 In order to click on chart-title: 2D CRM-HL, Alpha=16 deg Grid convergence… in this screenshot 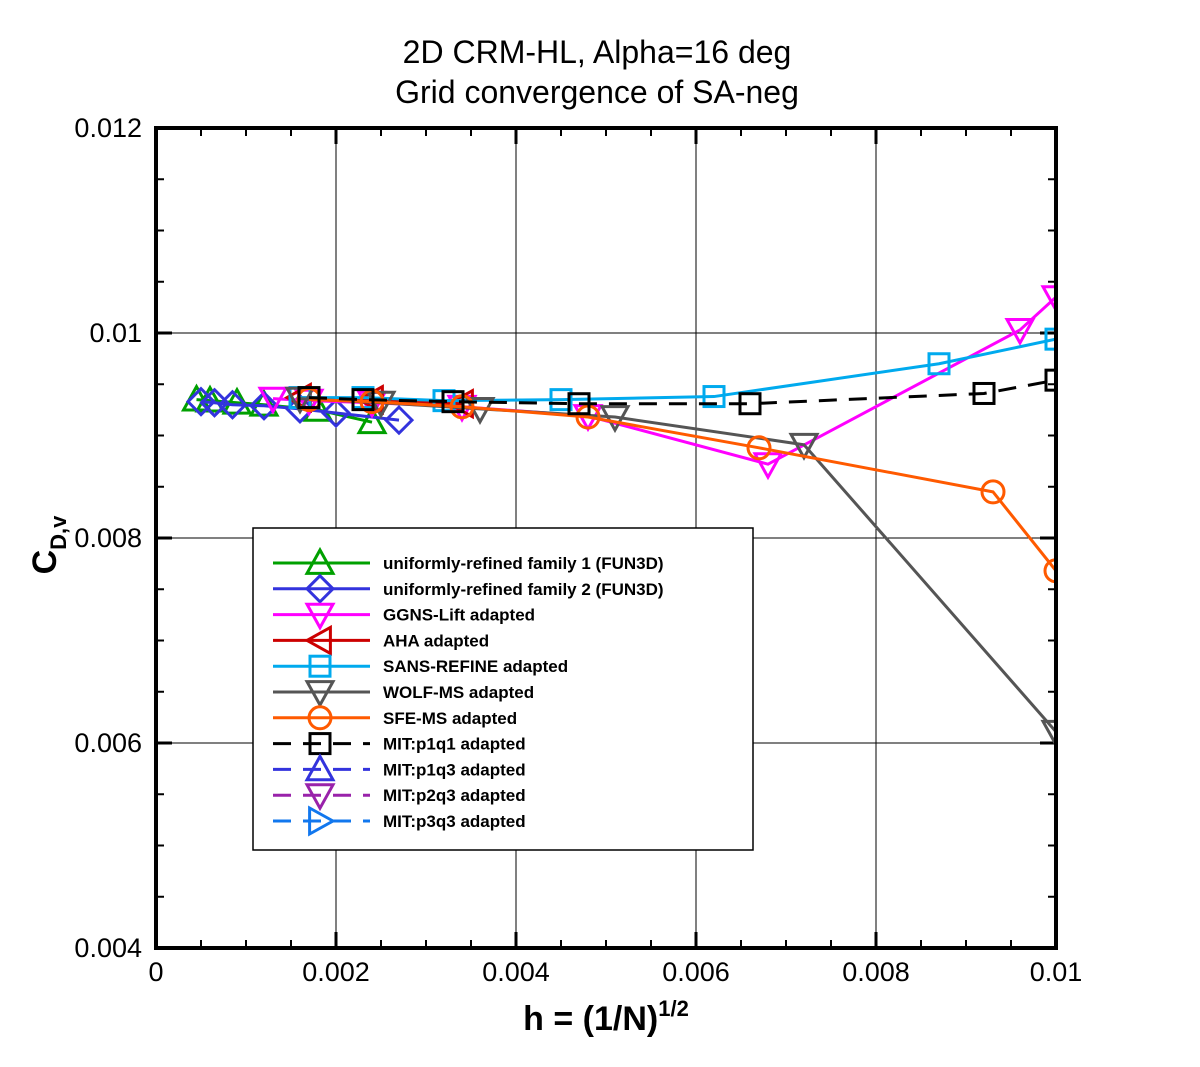, I will do `click(597, 72)`.